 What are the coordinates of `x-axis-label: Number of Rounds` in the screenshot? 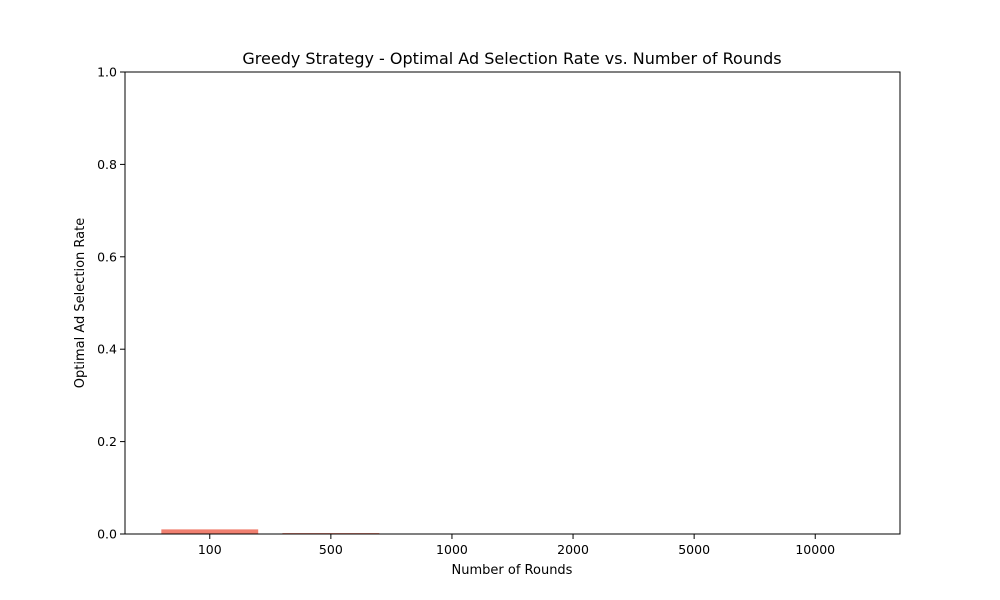 It's located at (512, 570).